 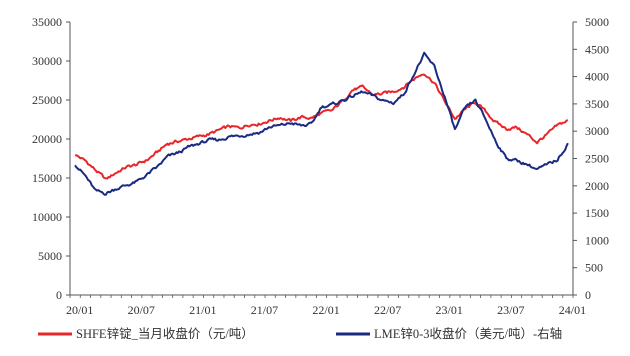 I want to click on x-tick-label: 23/01, so click(x=449, y=310).